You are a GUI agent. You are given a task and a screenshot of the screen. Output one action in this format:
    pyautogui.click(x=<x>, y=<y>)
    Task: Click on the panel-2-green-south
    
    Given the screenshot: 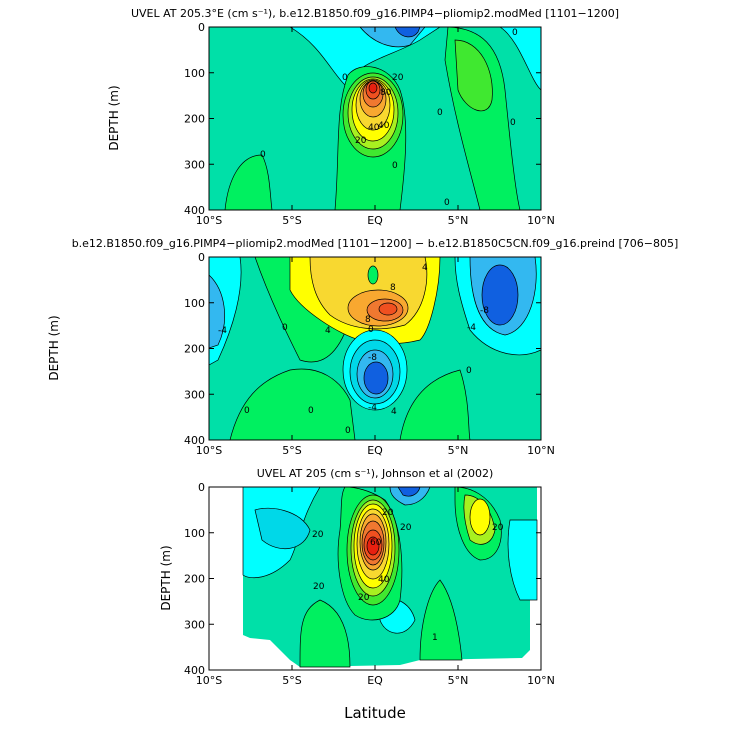 What is the action you would take?
    pyautogui.click(x=292, y=404)
    